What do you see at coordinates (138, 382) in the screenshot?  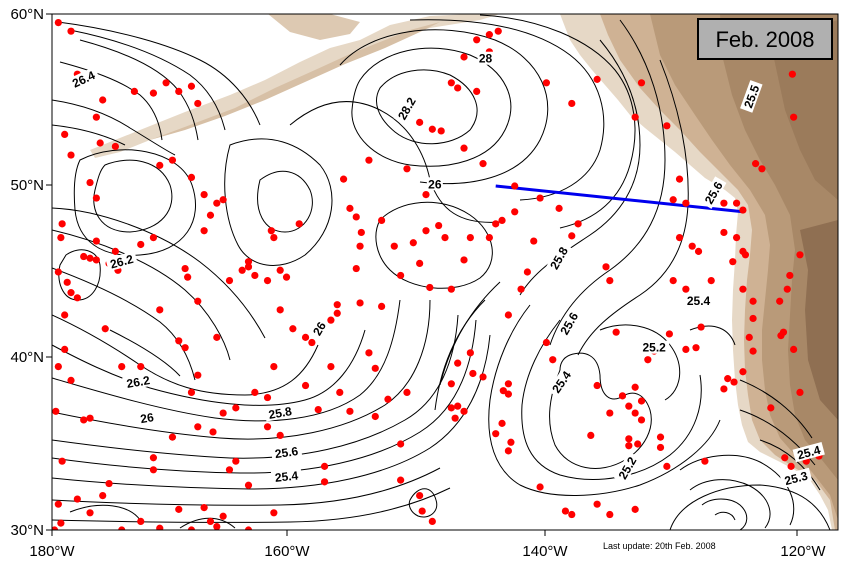 I see `contour-label: 26.2` at bounding box center [138, 382].